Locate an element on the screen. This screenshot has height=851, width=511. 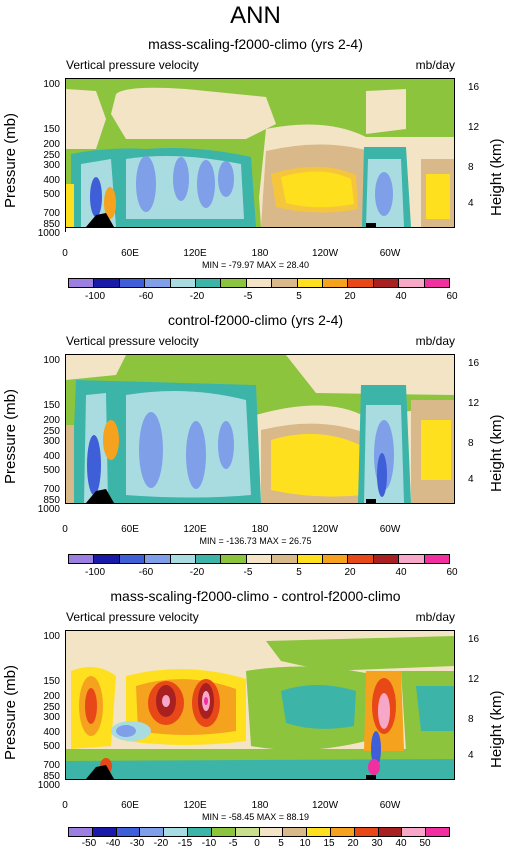
colorbar-label: -30 is located at coordinates (137, 843).